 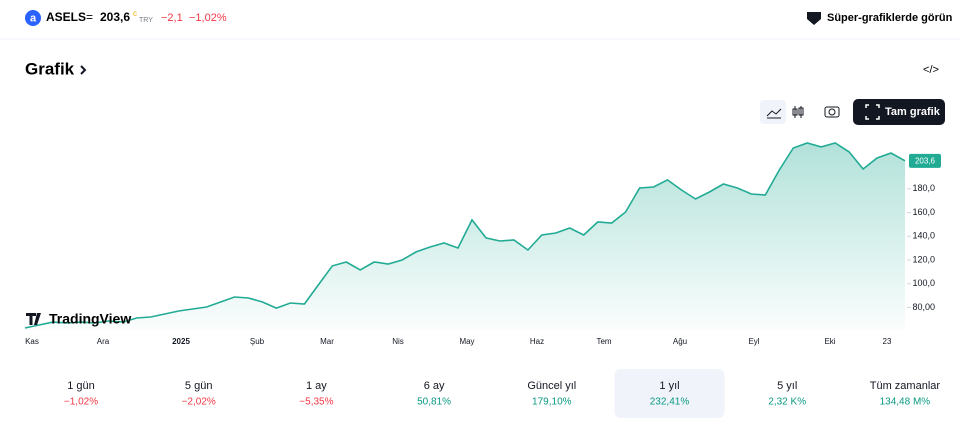 I want to click on period-name: 5 yıl, so click(x=787, y=386).